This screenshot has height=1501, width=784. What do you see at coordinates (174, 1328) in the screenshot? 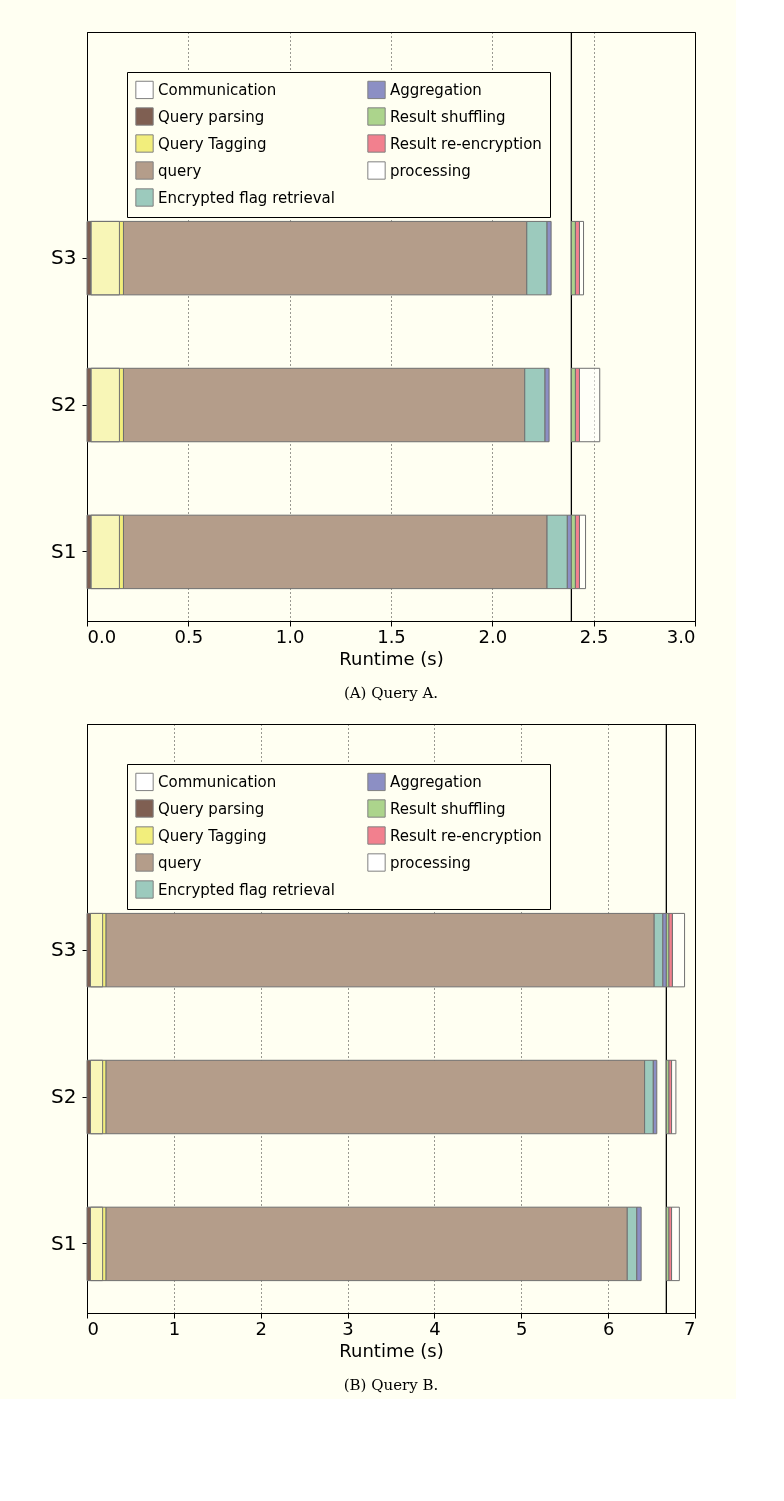
I see `x-tick-label: 1` at bounding box center [174, 1328].